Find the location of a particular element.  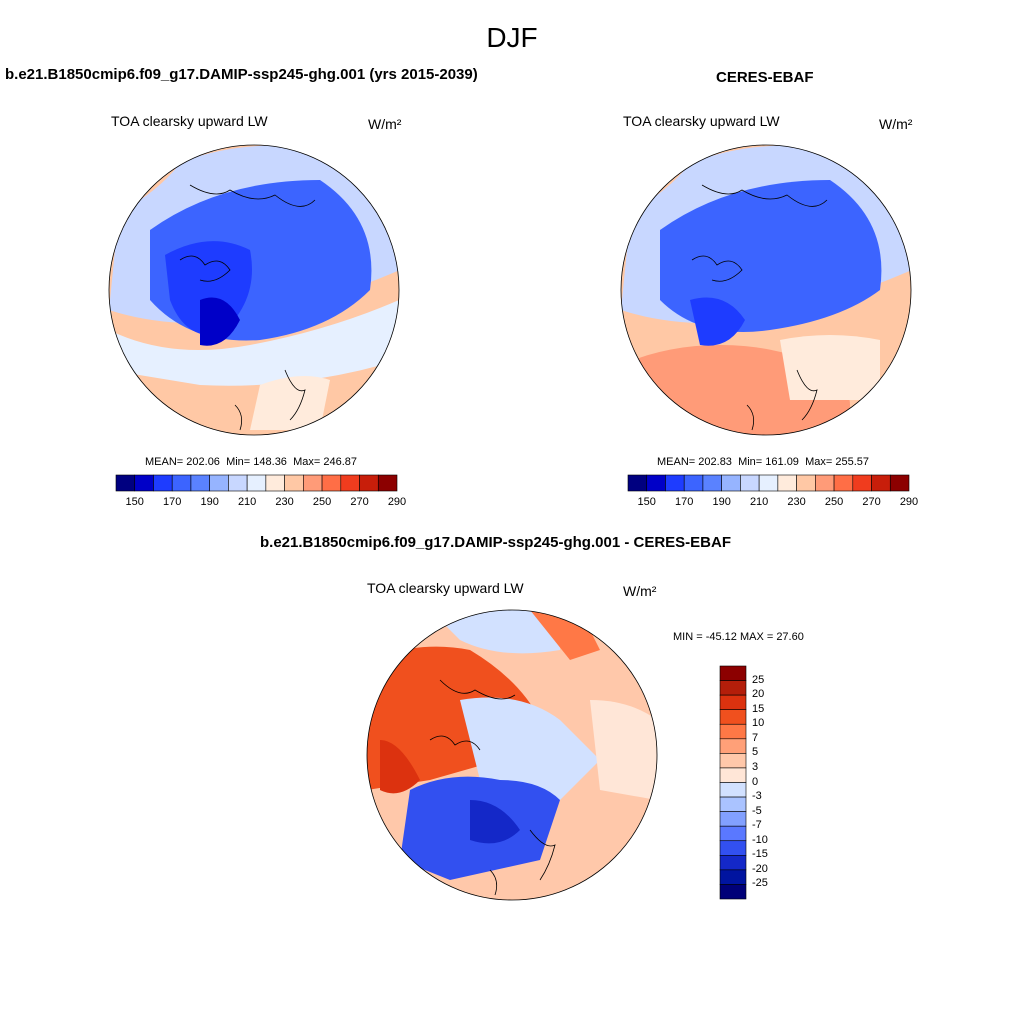

model-colorbar-tick-label: 170 is located at coordinates (172, 502).